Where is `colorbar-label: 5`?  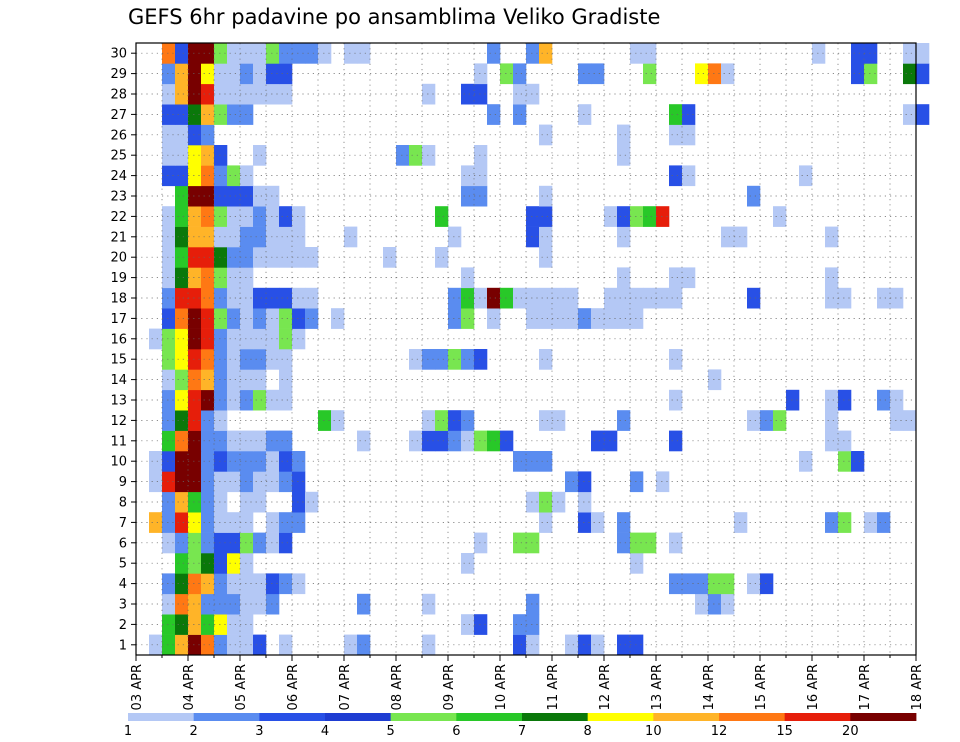 colorbar-label: 5 is located at coordinates (391, 731).